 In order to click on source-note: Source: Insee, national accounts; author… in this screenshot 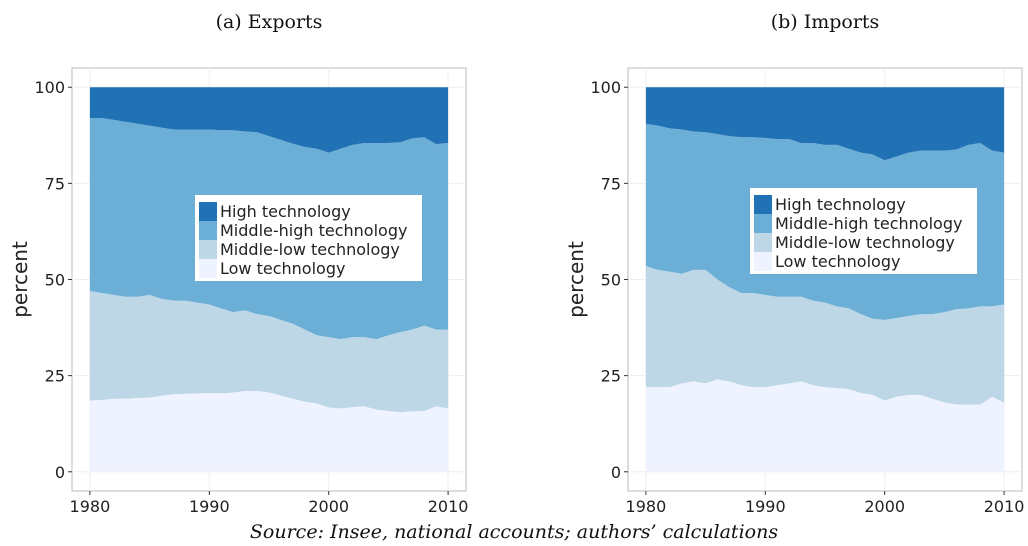, I will do `click(514, 532)`.